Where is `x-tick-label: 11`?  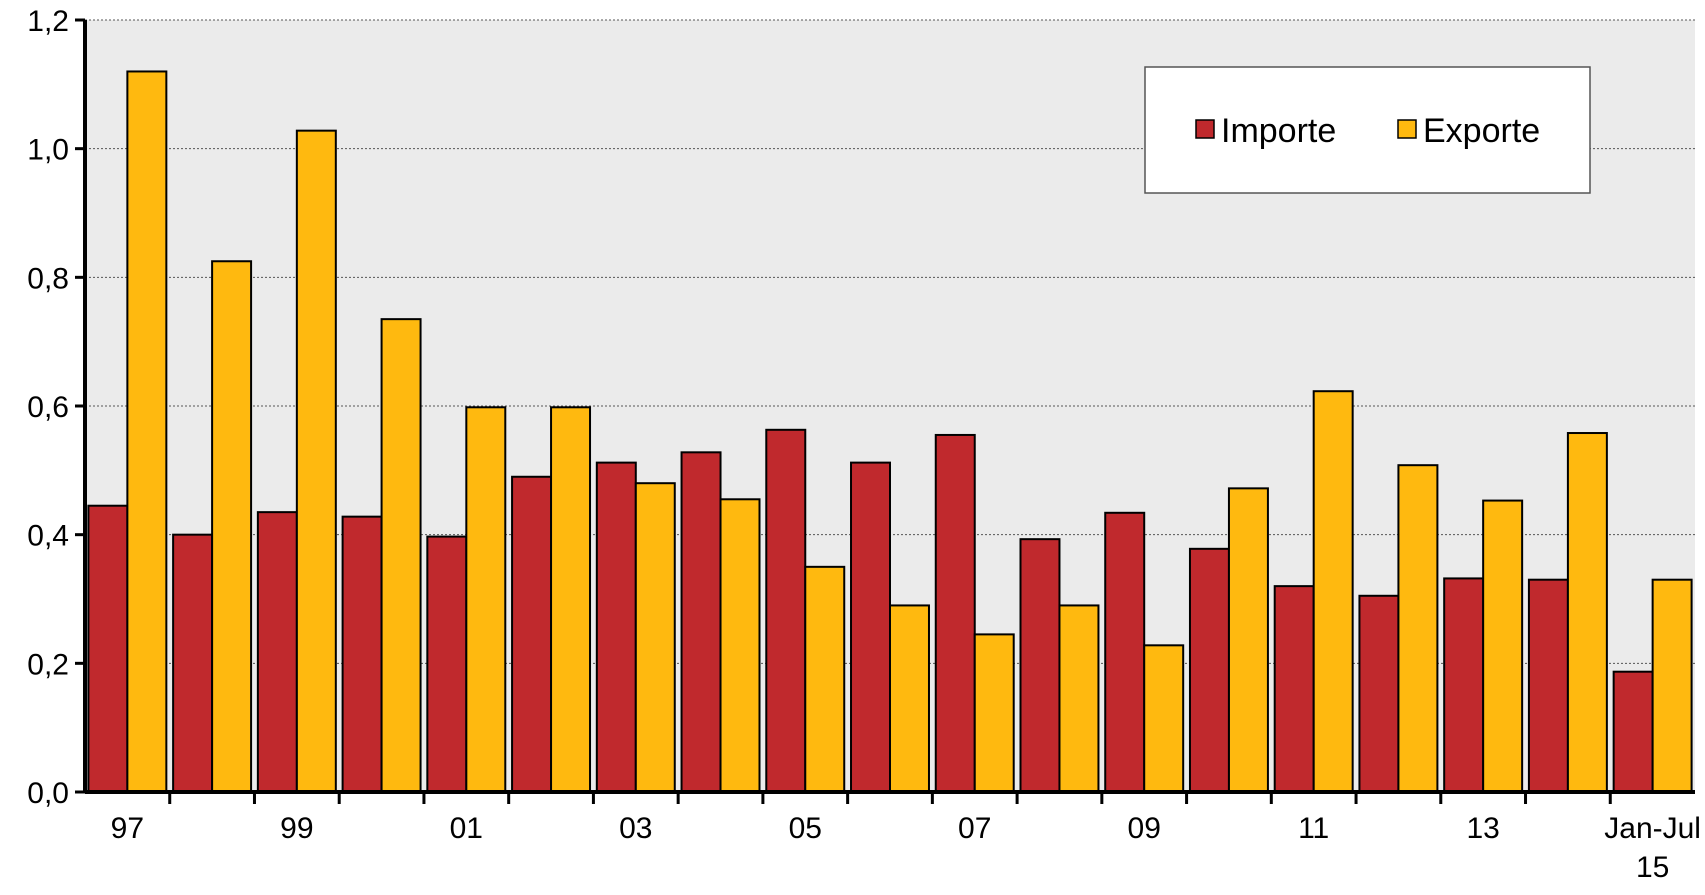 x-tick-label: 11 is located at coordinates (1313, 828).